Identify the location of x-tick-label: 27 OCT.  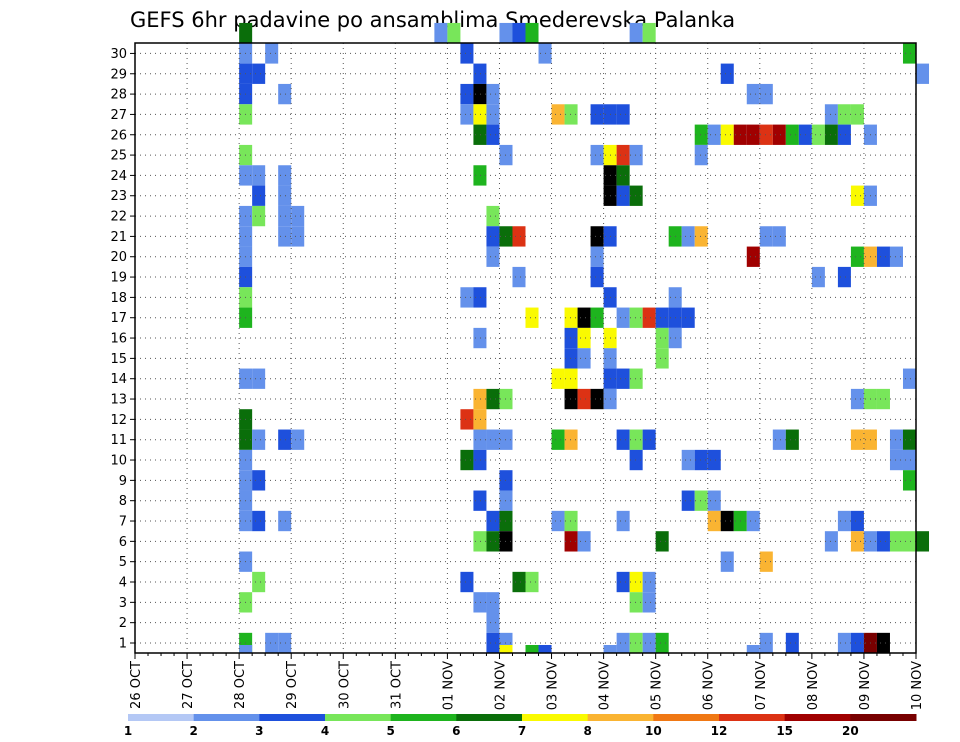
(188, 685).